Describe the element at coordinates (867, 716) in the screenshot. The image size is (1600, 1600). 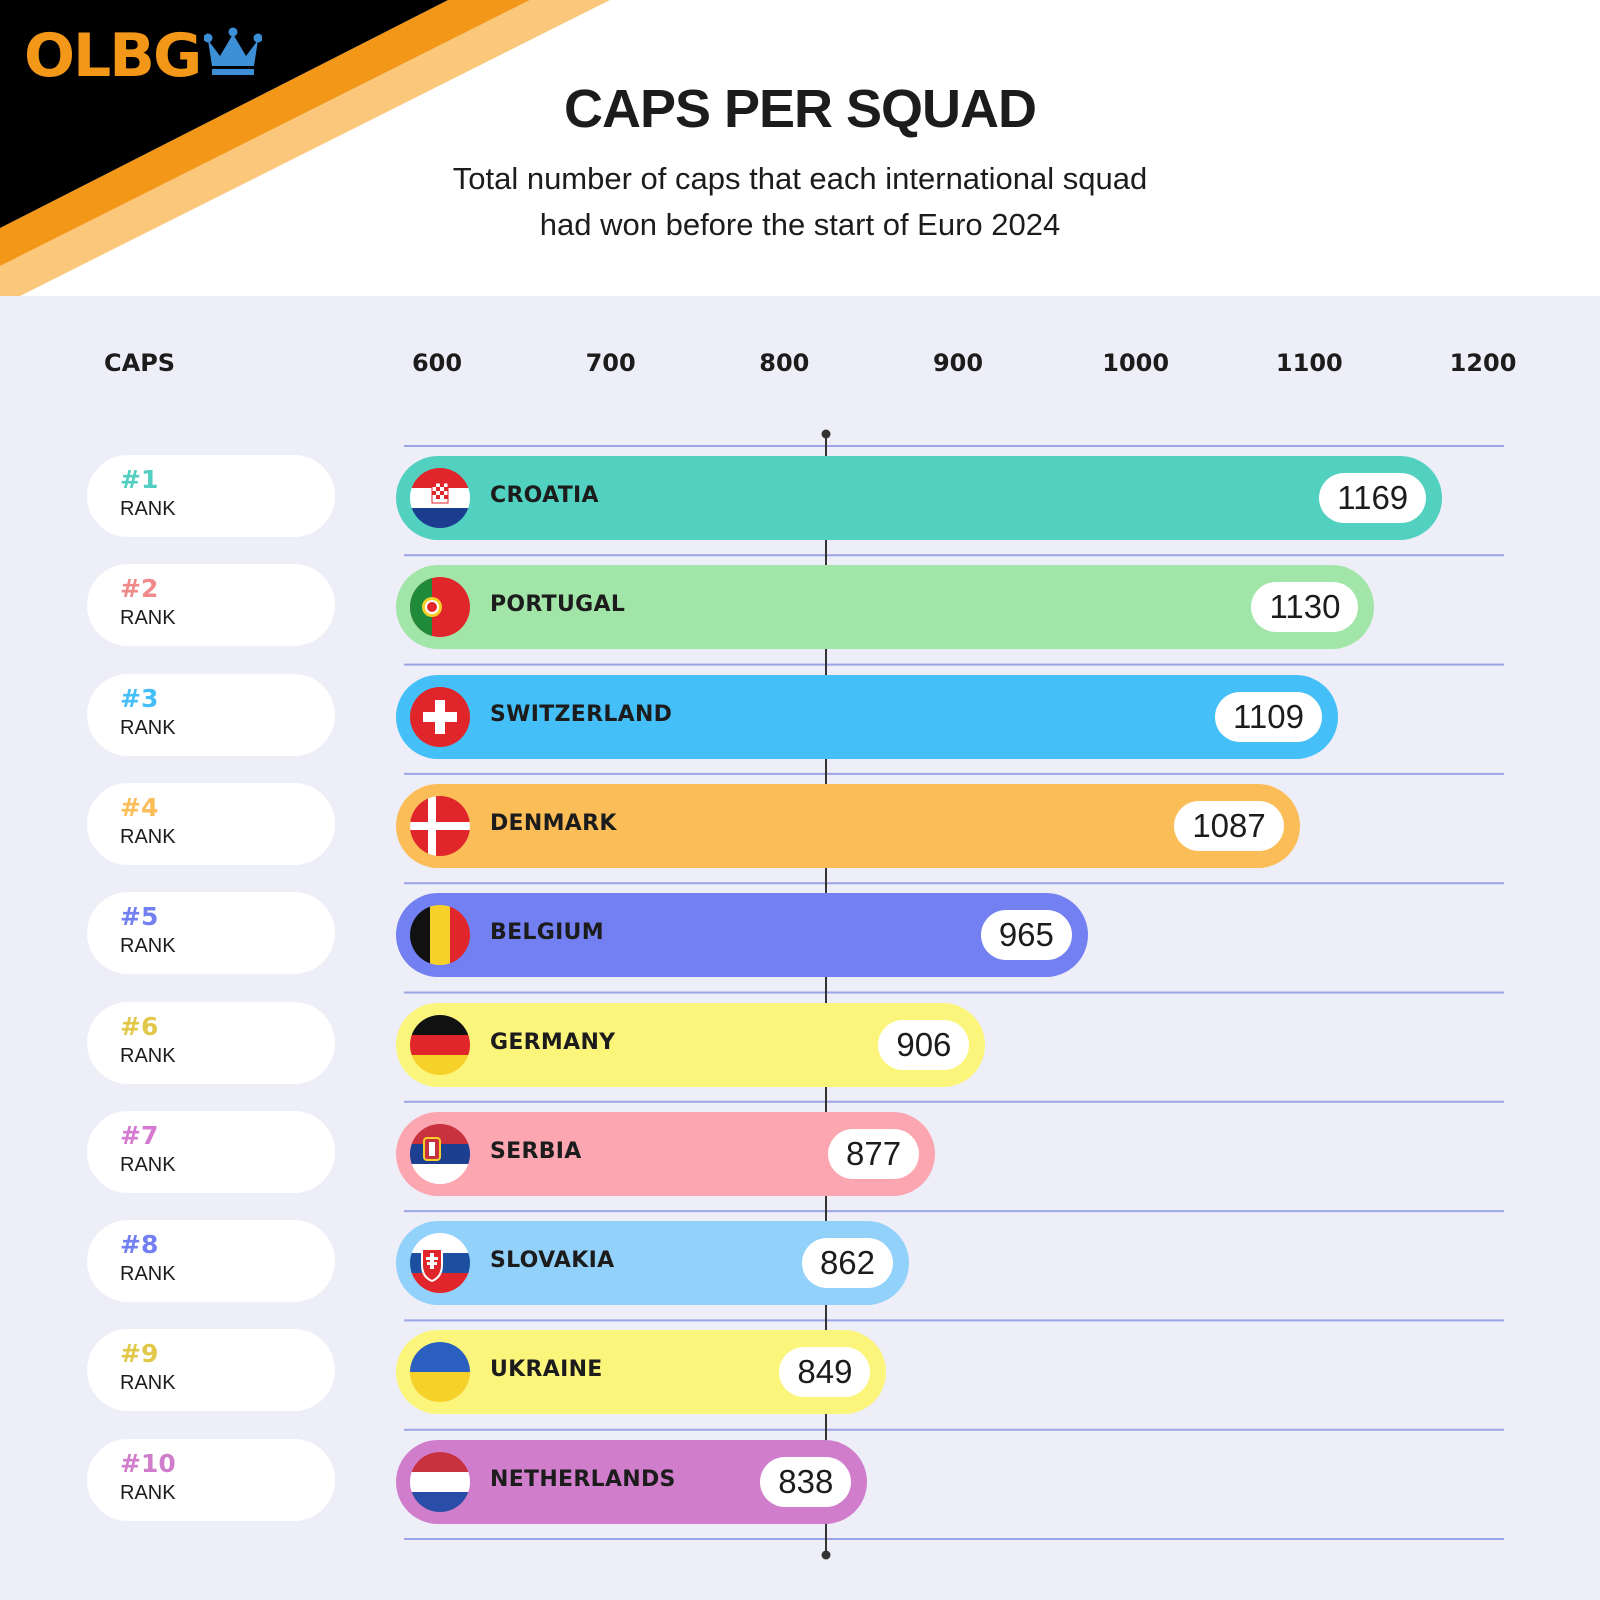
I see `bar-switzerland: SWITZERLAND 1109` at that location.